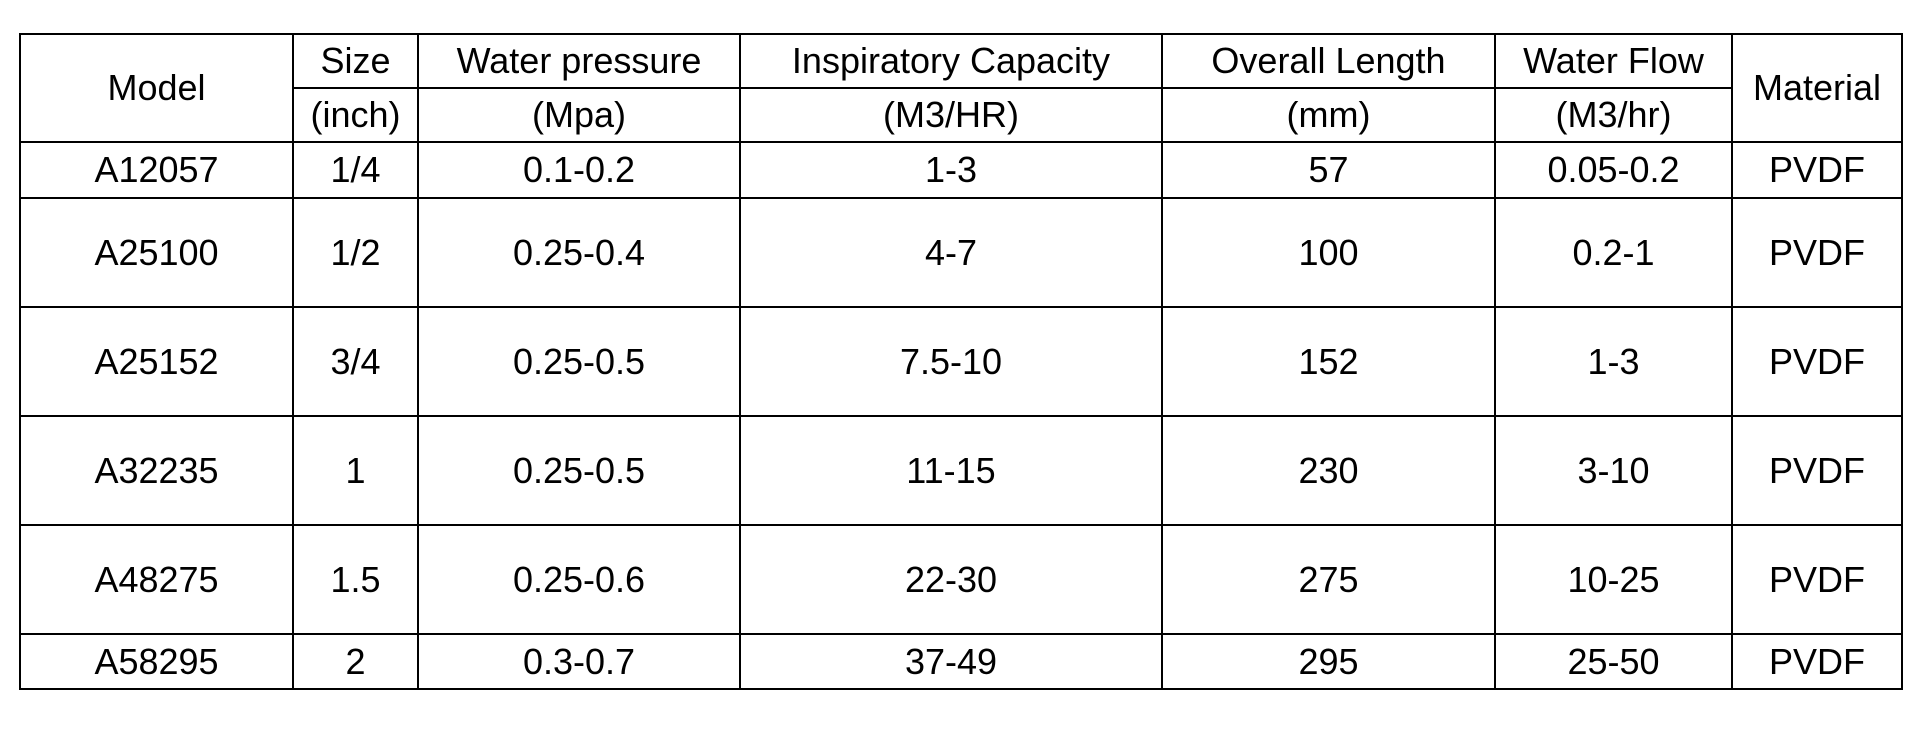  What do you see at coordinates (1328, 115) in the screenshot?
I see `header-overall-length-unit: (mm)` at bounding box center [1328, 115].